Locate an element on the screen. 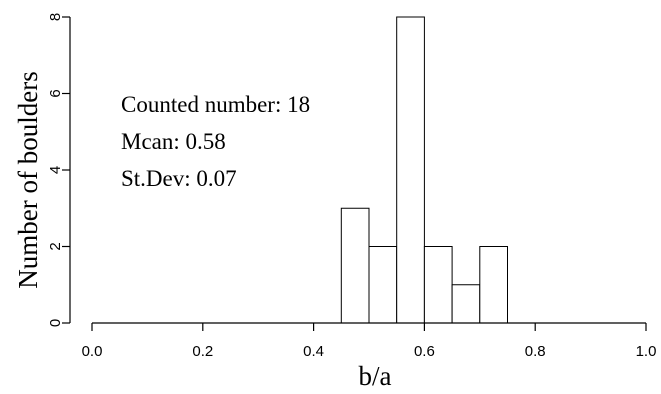 Image resolution: width=661 pixels, height=394 pixels. x-tick-label: 0.6 is located at coordinates (424, 351).